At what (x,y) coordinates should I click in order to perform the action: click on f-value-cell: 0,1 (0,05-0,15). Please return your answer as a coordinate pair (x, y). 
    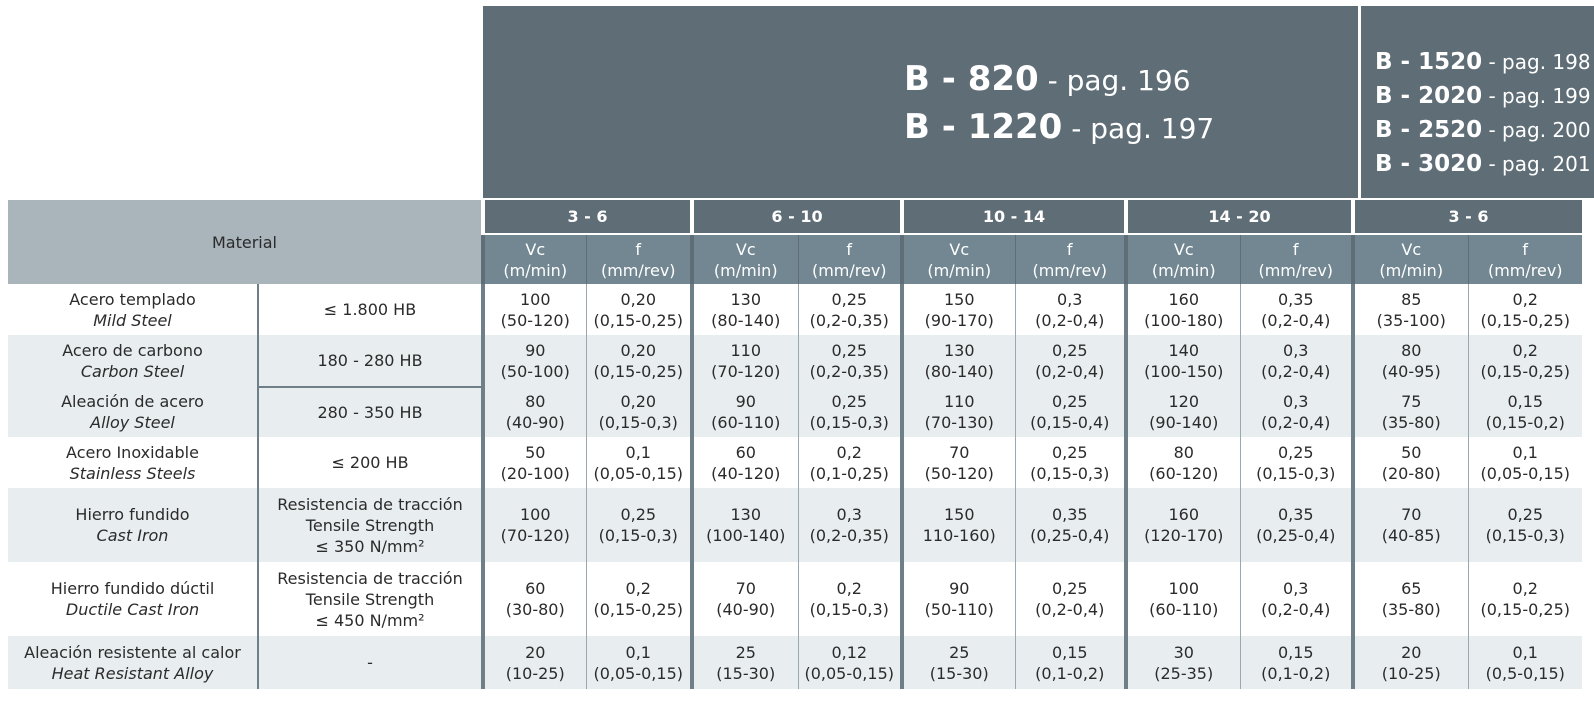
    Looking at the image, I should click on (1524, 462).